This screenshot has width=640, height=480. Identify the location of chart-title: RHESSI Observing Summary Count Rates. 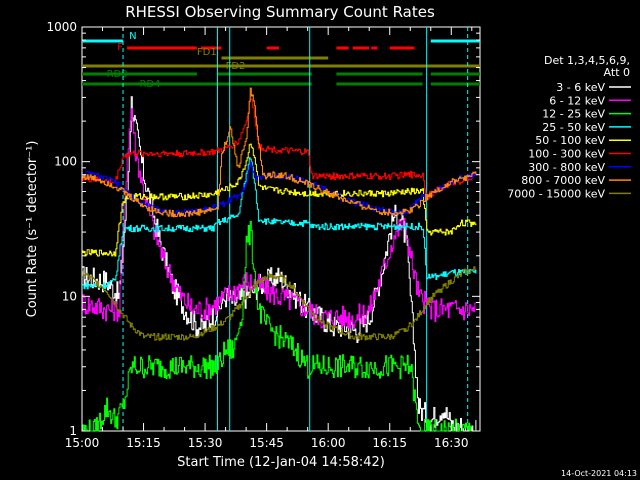
(280, 12).